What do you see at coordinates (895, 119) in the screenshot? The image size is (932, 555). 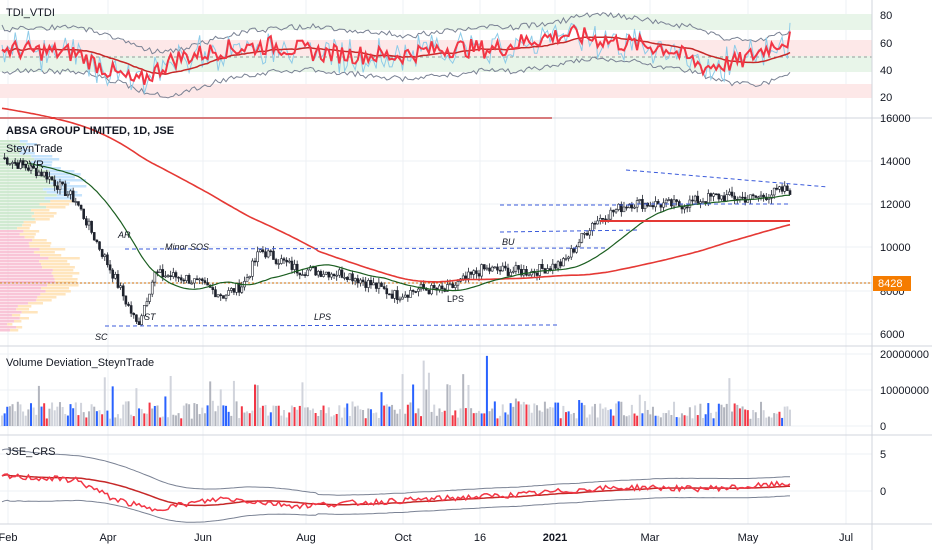 I see `main-axis-label: 16000` at bounding box center [895, 119].